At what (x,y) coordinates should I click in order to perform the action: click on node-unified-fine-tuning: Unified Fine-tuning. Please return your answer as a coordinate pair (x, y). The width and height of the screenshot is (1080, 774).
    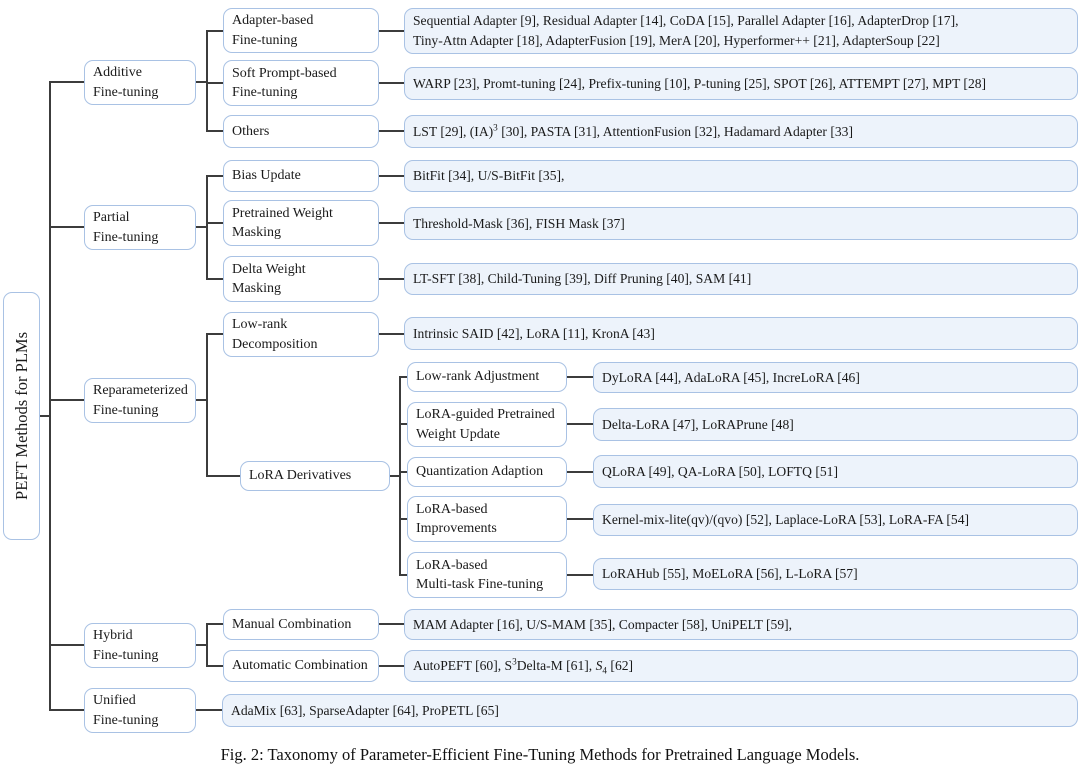
    Looking at the image, I should click on (140, 710).